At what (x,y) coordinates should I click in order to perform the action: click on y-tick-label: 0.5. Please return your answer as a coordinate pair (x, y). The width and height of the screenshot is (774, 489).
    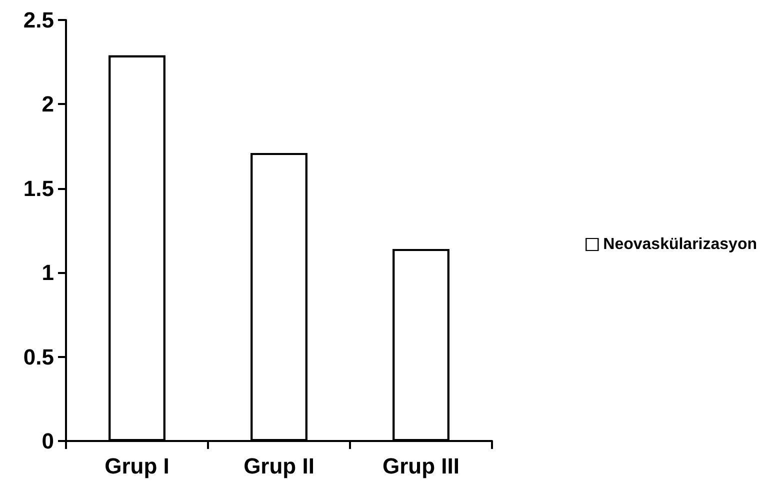
    Looking at the image, I should click on (38, 357).